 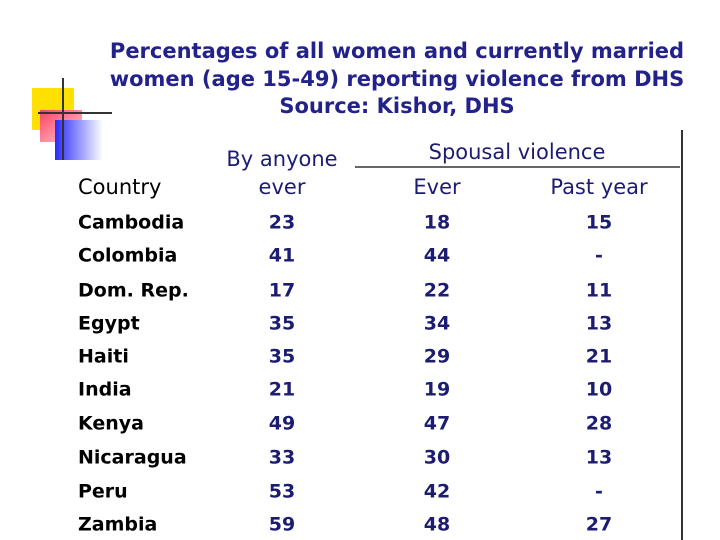 I want to click on column-header: Ever, so click(x=437, y=187).